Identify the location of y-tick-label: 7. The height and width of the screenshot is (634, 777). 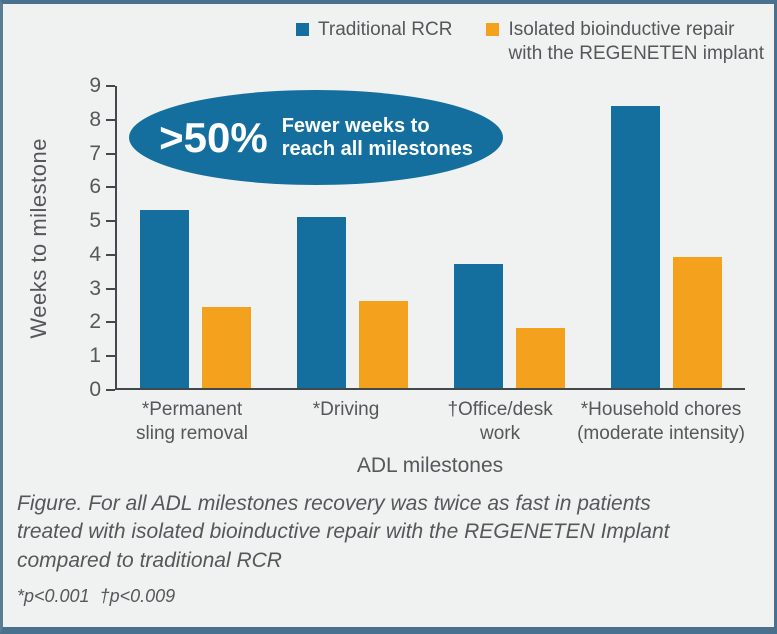
(95, 153).